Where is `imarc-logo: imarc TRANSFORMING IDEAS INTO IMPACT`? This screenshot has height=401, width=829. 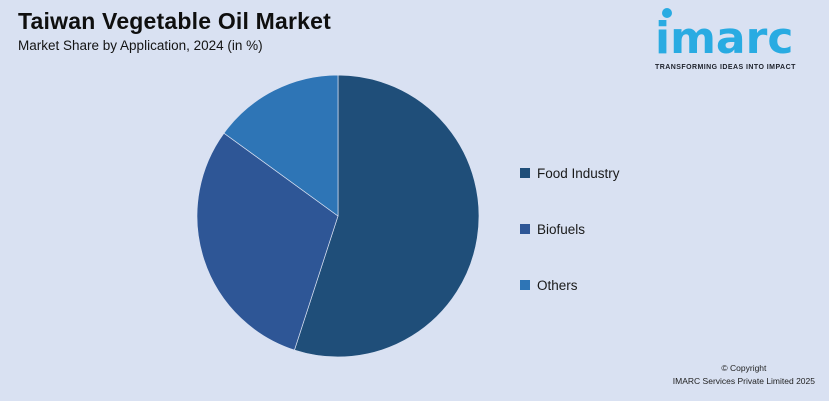 imarc-logo: imarc TRANSFORMING IDEAS INTO IMPACT is located at coordinates (736, 37).